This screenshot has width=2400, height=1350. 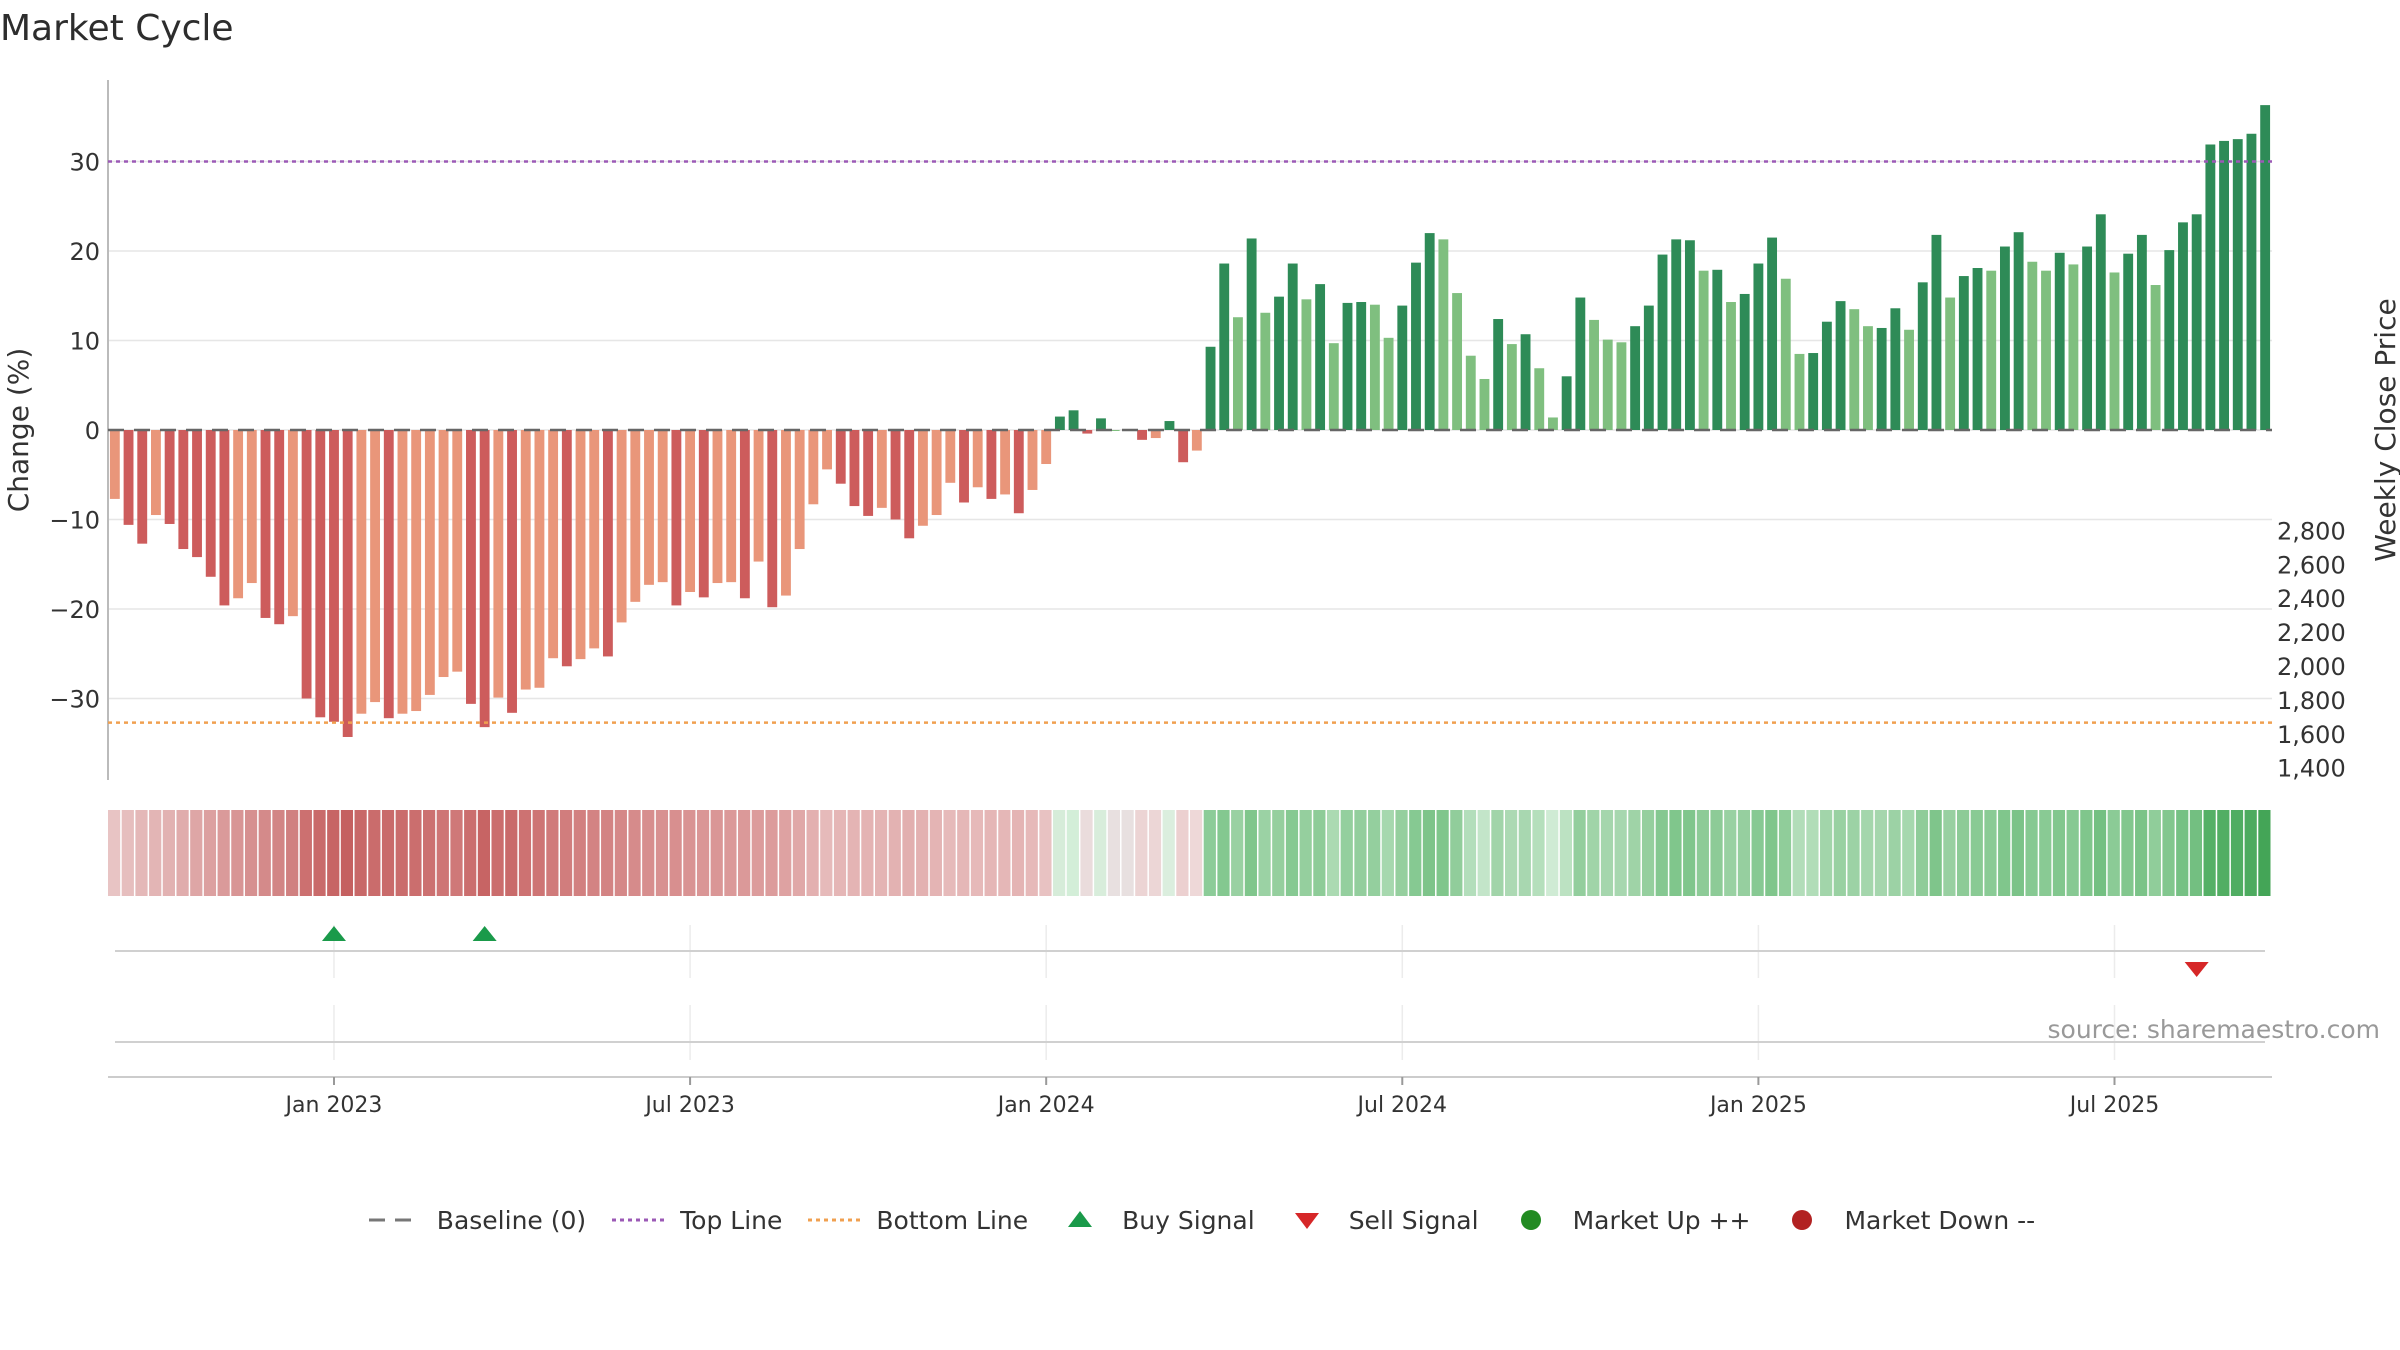 What do you see at coordinates (1625, 1220) in the screenshot?
I see `legend-item-market-up: Market Up ++` at bounding box center [1625, 1220].